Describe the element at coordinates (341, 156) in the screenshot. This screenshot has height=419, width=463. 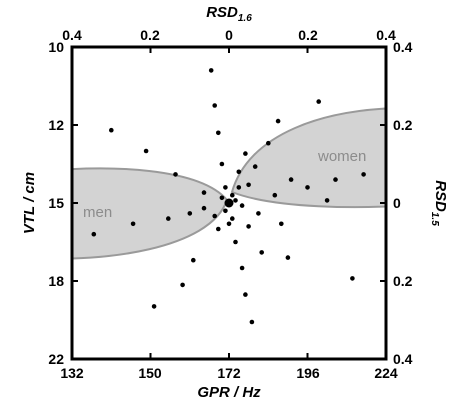
I see `women-region-label: women` at that location.